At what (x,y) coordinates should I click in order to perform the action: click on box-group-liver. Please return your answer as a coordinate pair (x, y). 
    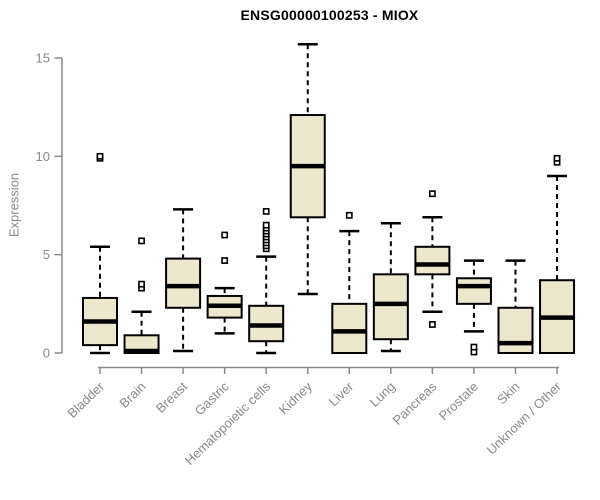
    Looking at the image, I should click on (349, 282).